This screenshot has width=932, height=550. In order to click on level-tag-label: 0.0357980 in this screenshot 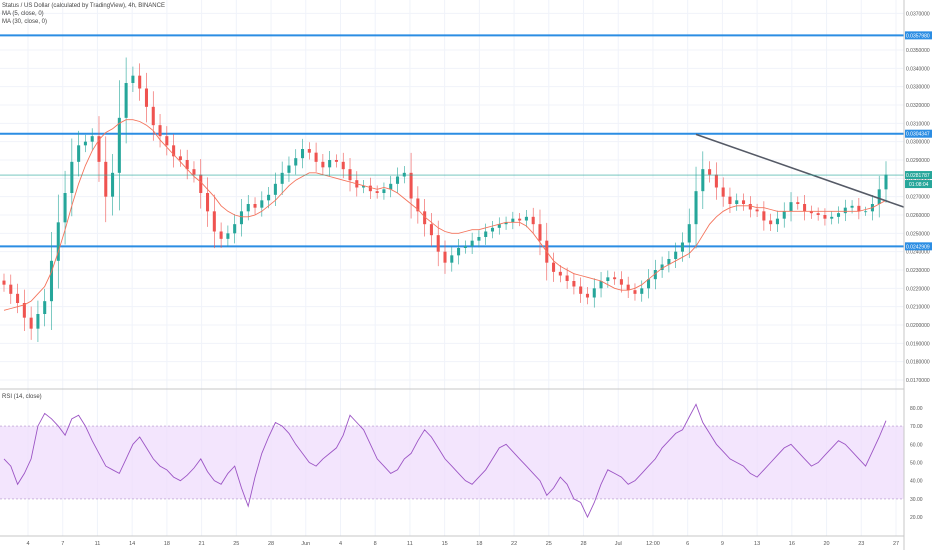, I will do `click(918, 36)`.